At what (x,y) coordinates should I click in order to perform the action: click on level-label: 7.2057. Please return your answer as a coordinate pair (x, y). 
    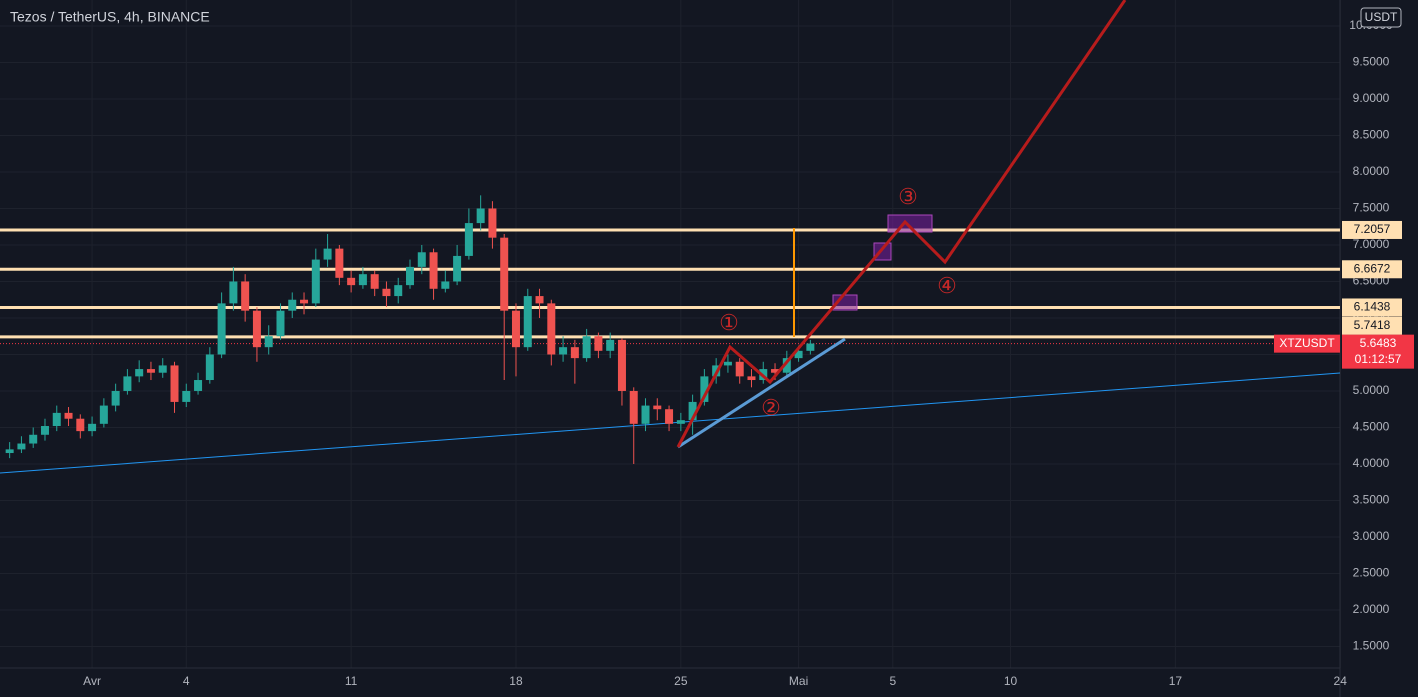
    Looking at the image, I should click on (1372, 229).